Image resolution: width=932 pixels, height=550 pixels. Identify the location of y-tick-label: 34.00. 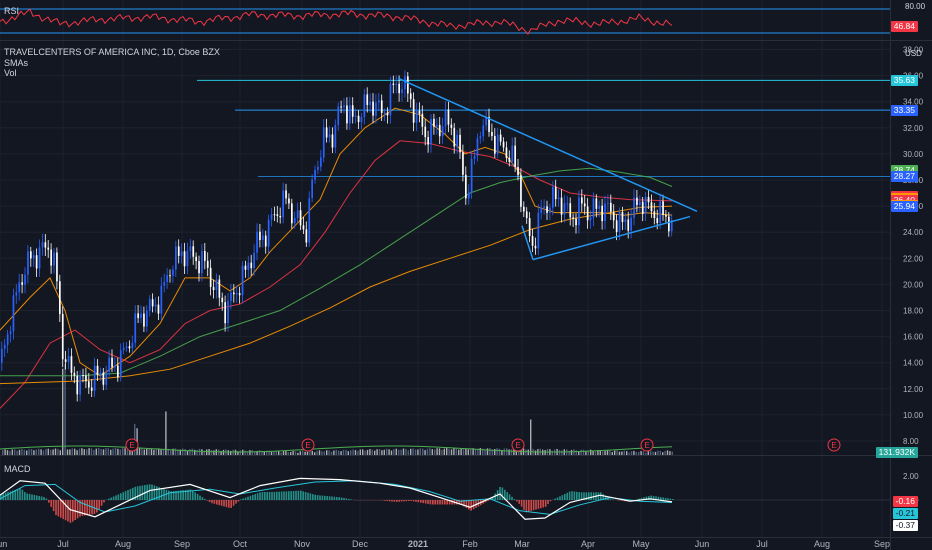
(913, 102).